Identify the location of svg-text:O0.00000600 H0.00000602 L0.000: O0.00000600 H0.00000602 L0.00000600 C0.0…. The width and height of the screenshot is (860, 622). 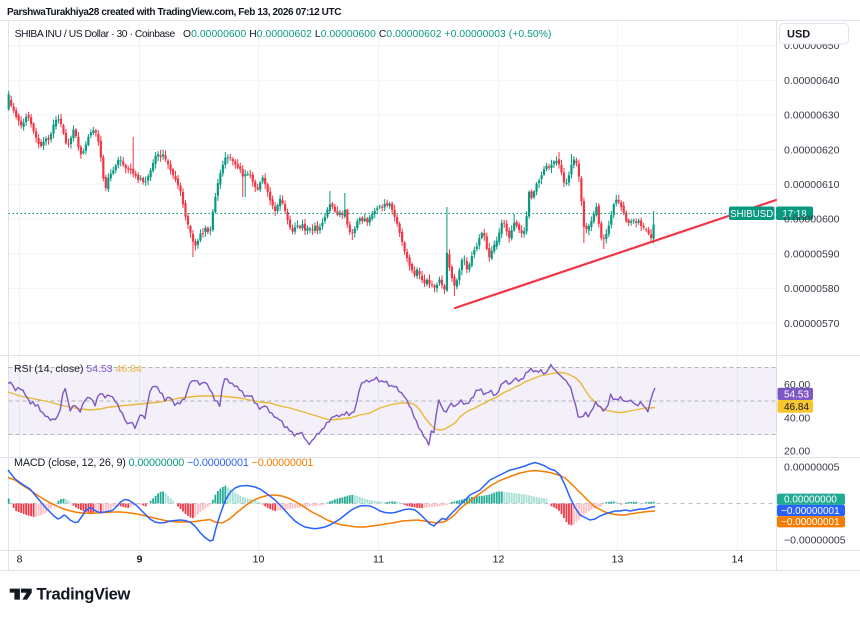
(367, 34).